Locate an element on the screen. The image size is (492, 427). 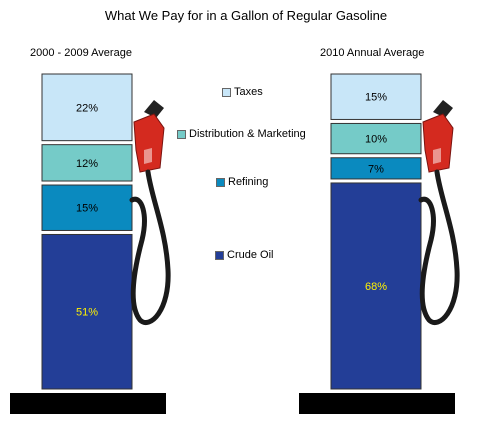
data-label-refining-1: 15% is located at coordinates (87, 209).